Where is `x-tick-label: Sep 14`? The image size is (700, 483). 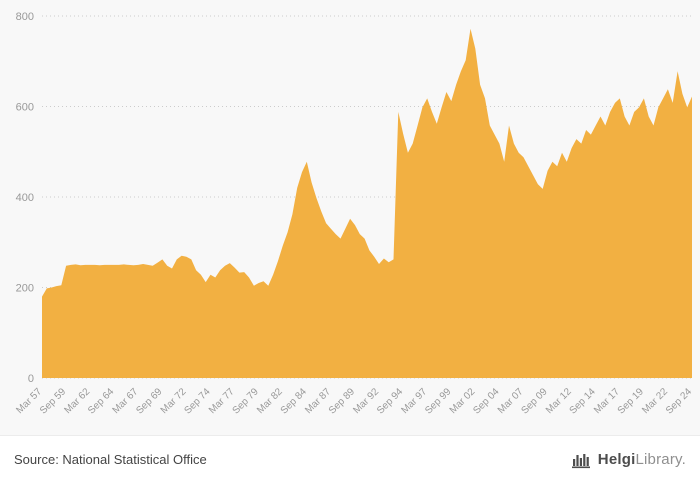 x-tick-label: Sep 14 is located at coordinates (583, 401).